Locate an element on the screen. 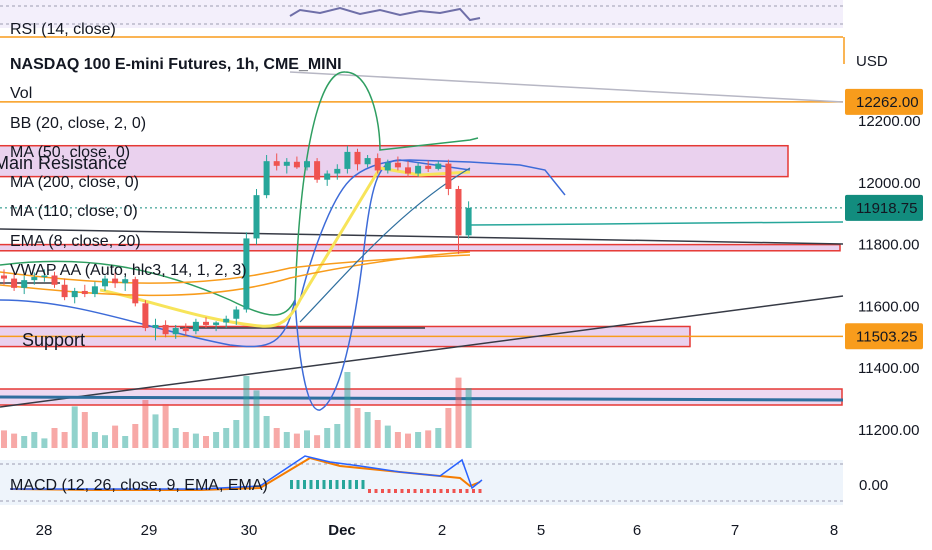 This screenshot has width=932, height=550. indicator-ema8: EMA (8, close, 20) is located at coordinates (75, 241).